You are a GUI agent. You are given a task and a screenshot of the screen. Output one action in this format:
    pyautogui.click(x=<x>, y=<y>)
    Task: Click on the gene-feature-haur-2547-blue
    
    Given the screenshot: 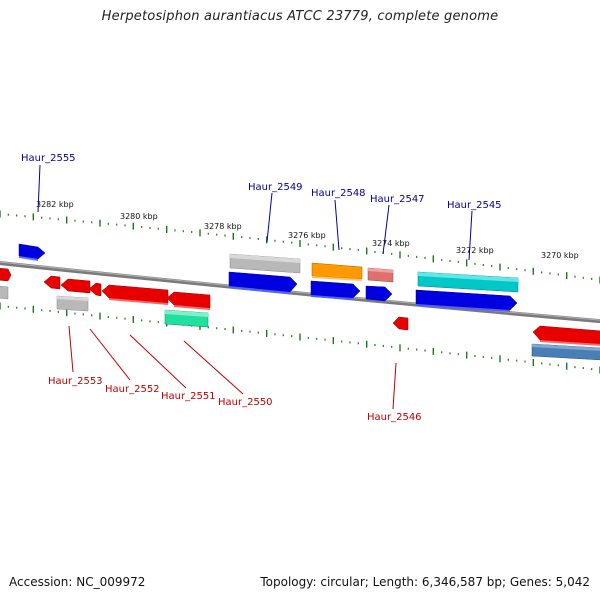 What is the action you would take?
    pyautogui.click(x=379, y=293)
    